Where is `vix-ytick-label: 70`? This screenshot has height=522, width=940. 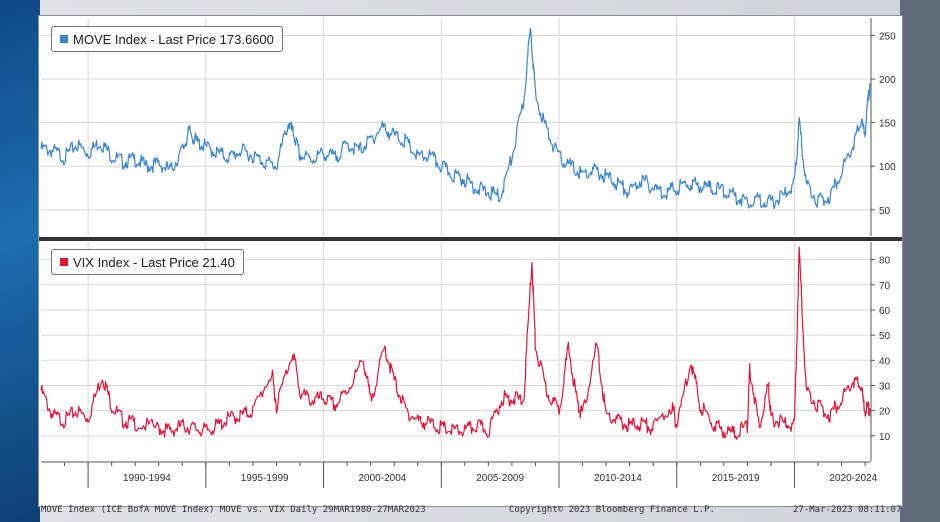 vix-ytick-label: 70 is located at coordinates (885, 286).